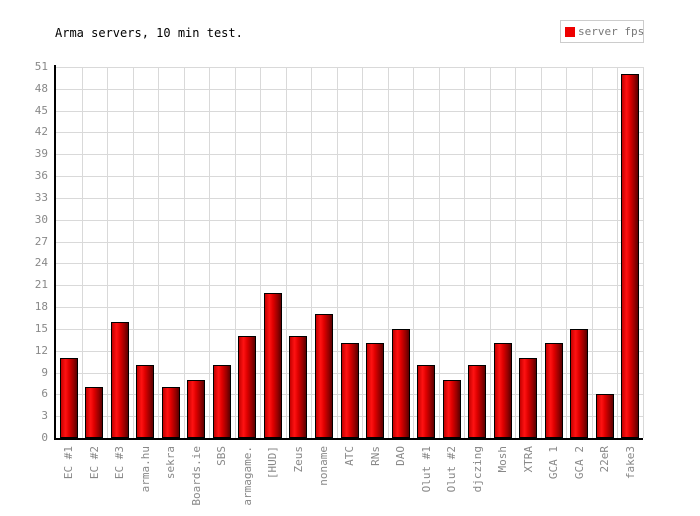 This screenshot has width=700, height=516. Describe the element at coordinates (323, 466) in the screenshot. I see `x-tick-label: noname` at that location.